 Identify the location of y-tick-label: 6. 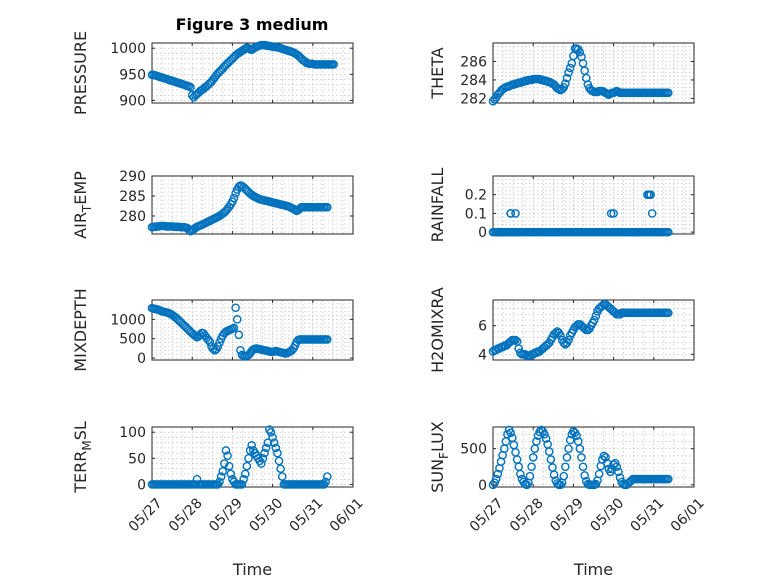
(482, 327).